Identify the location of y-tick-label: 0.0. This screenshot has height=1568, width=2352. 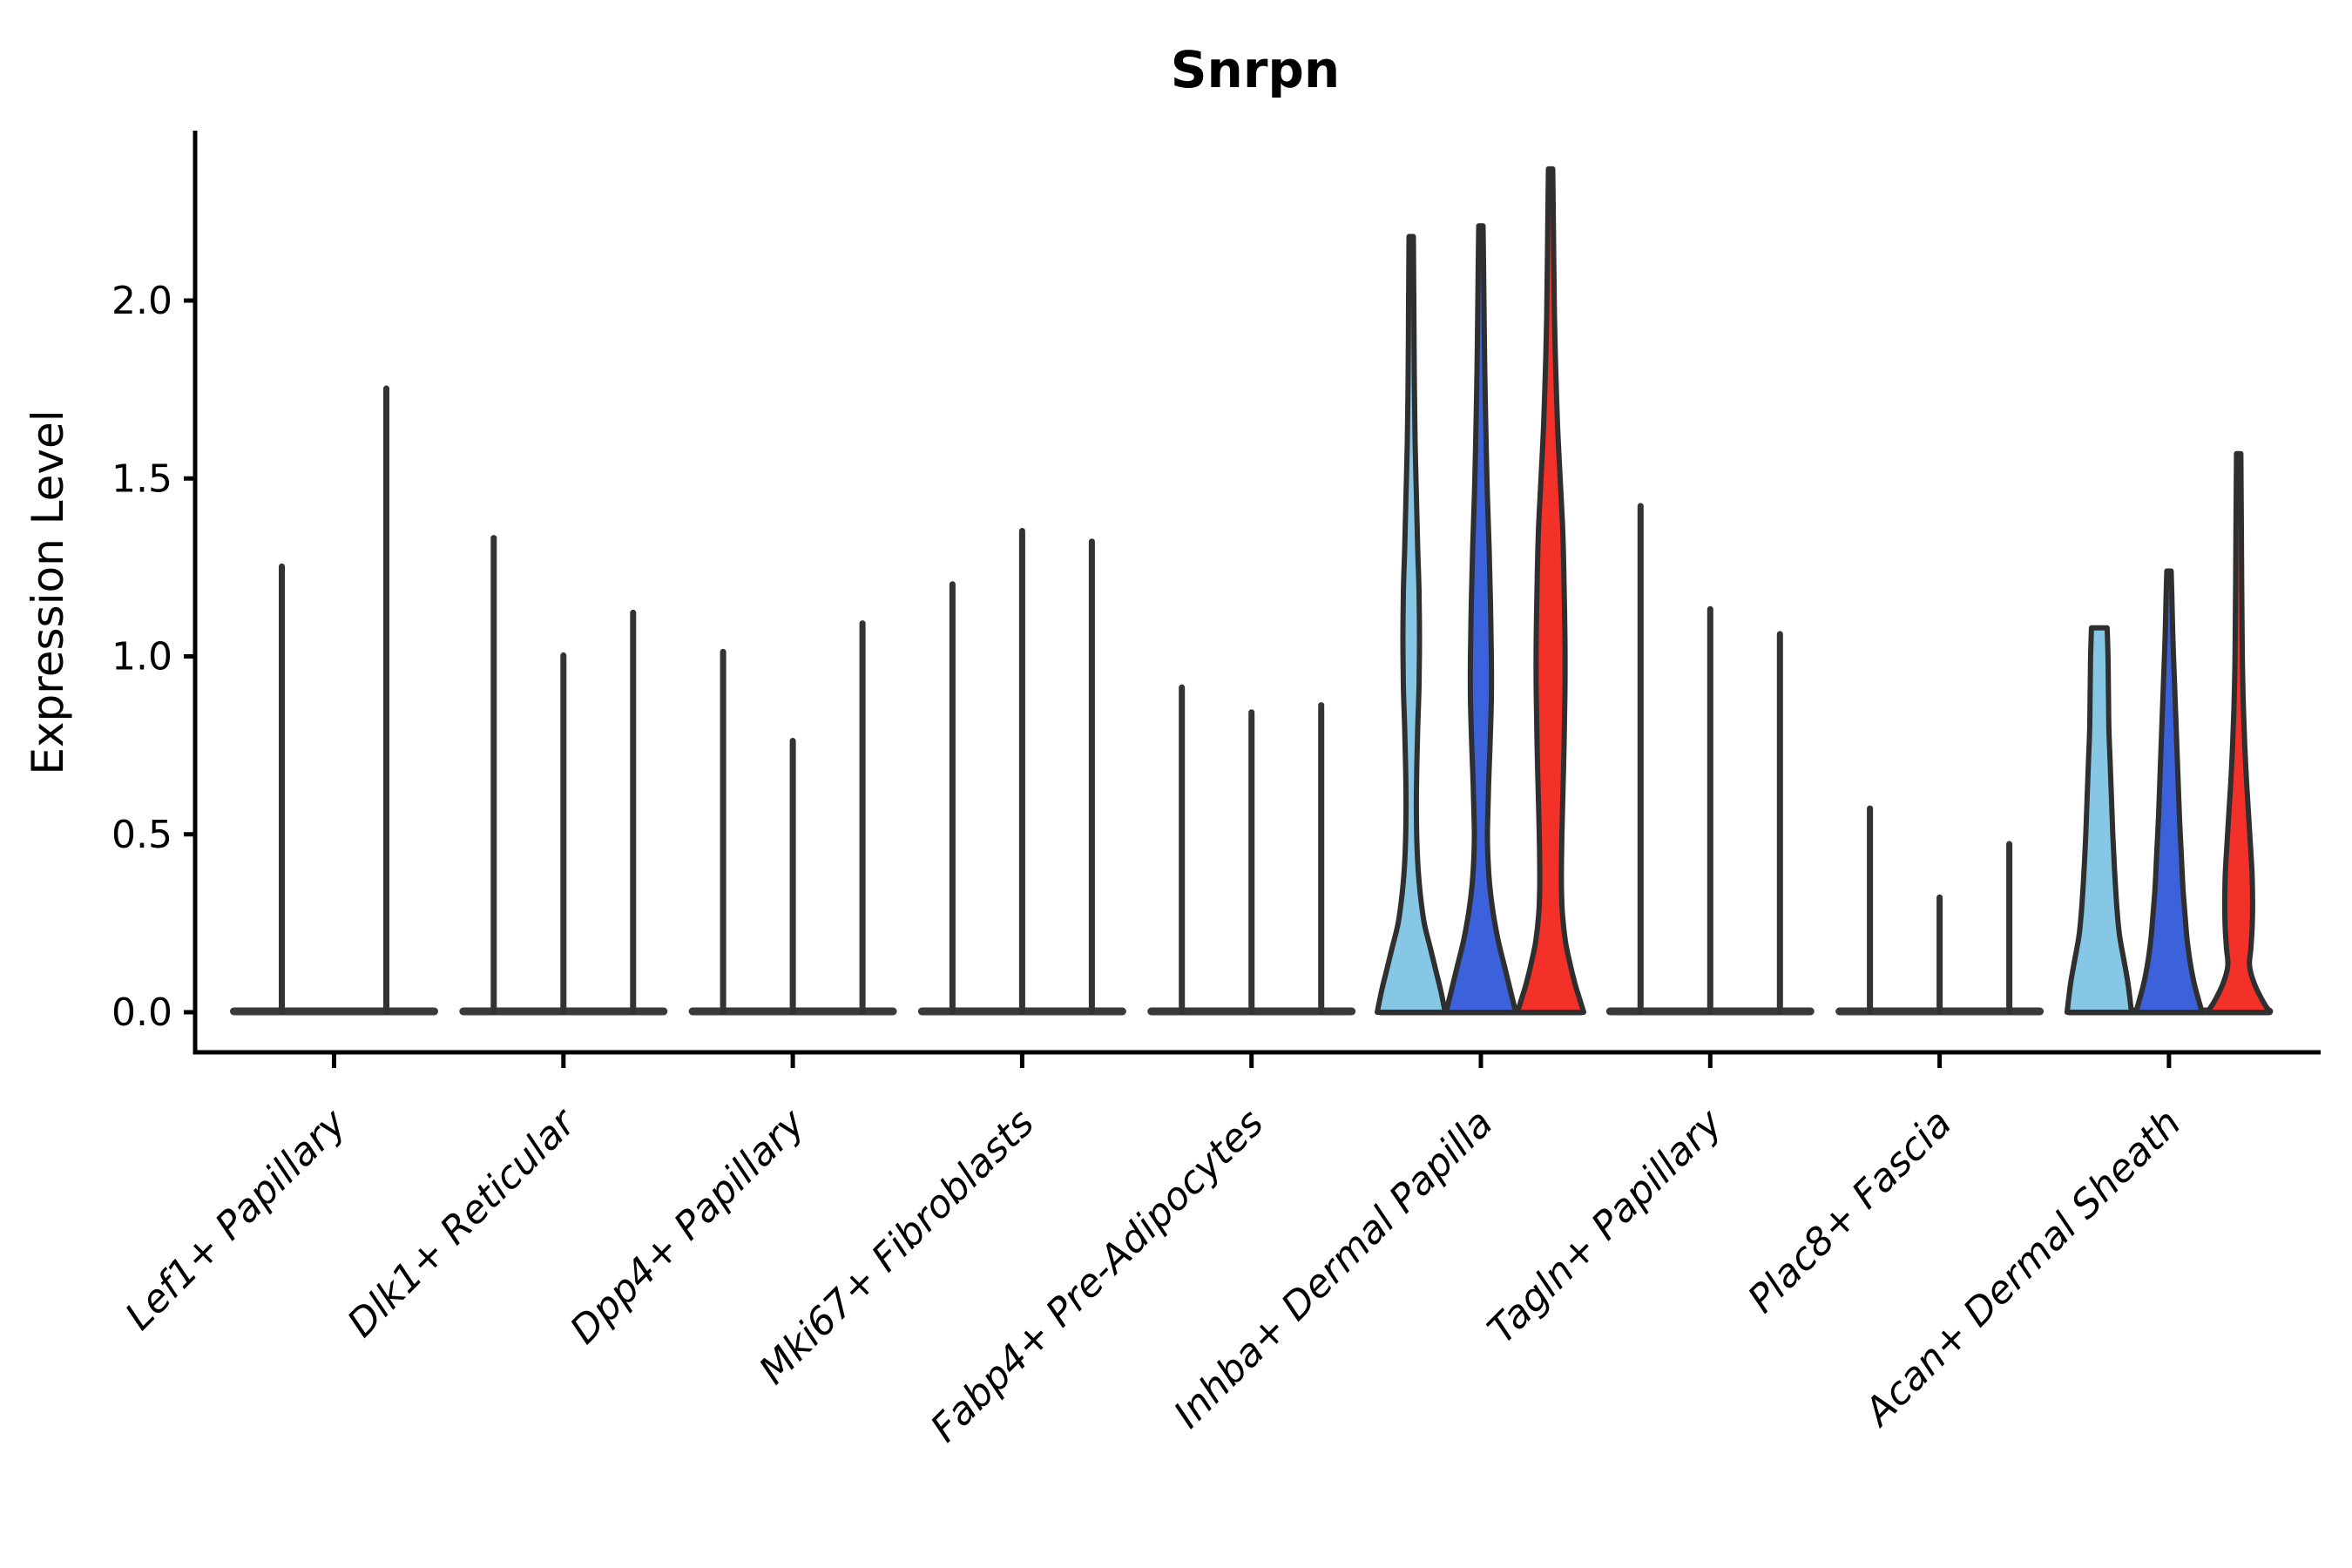
(142, 1013).